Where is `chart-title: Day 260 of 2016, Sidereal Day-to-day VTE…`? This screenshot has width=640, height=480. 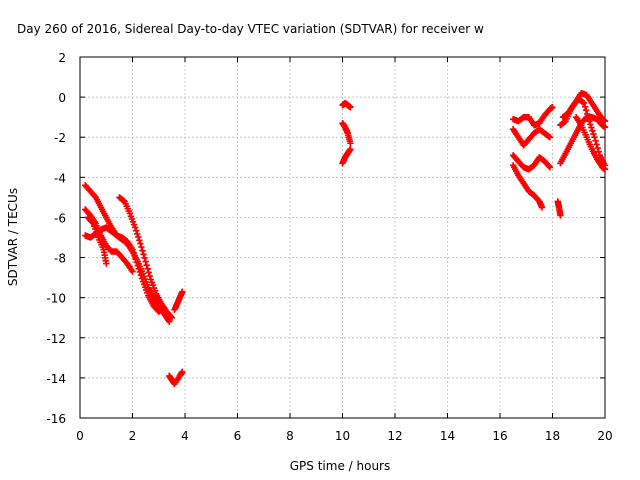 chart-title: Day 260 of 2016, Sidereal Day-to-day VTE… is located at coordinates (250, 29).